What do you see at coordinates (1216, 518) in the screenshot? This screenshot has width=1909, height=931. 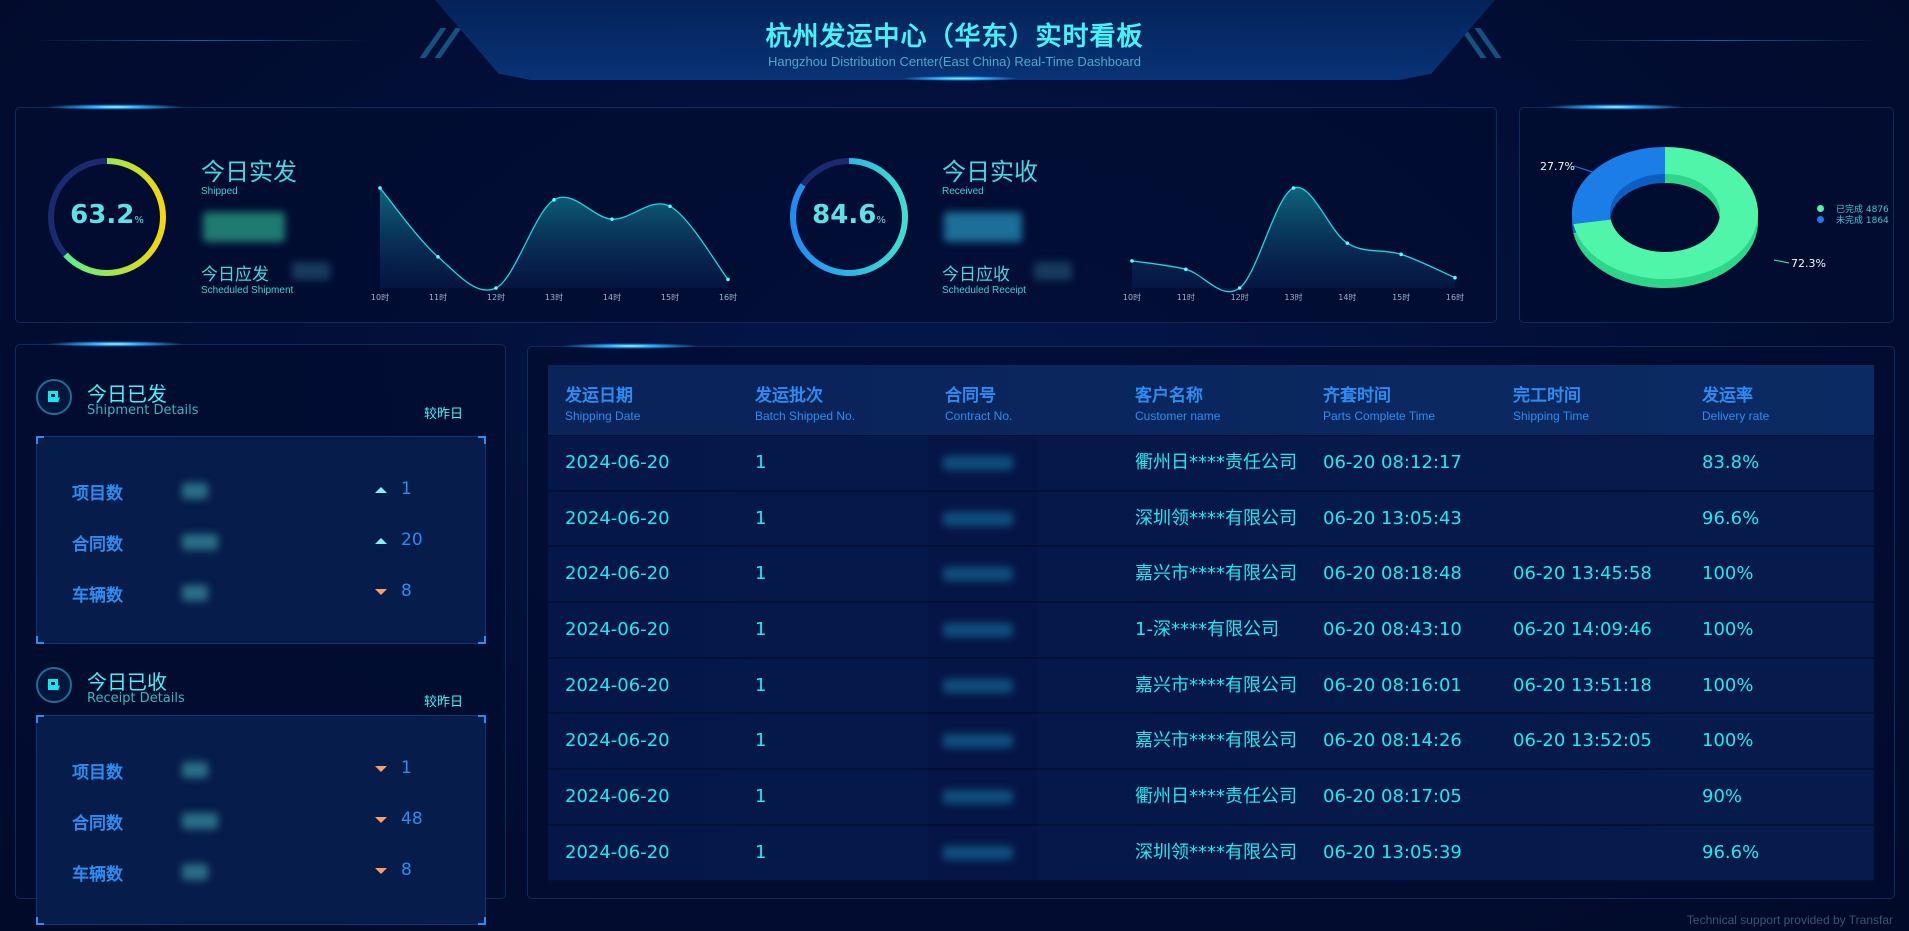 I see `table-cell: 深圳领****有限公司` at bounding box center [1216, 518].